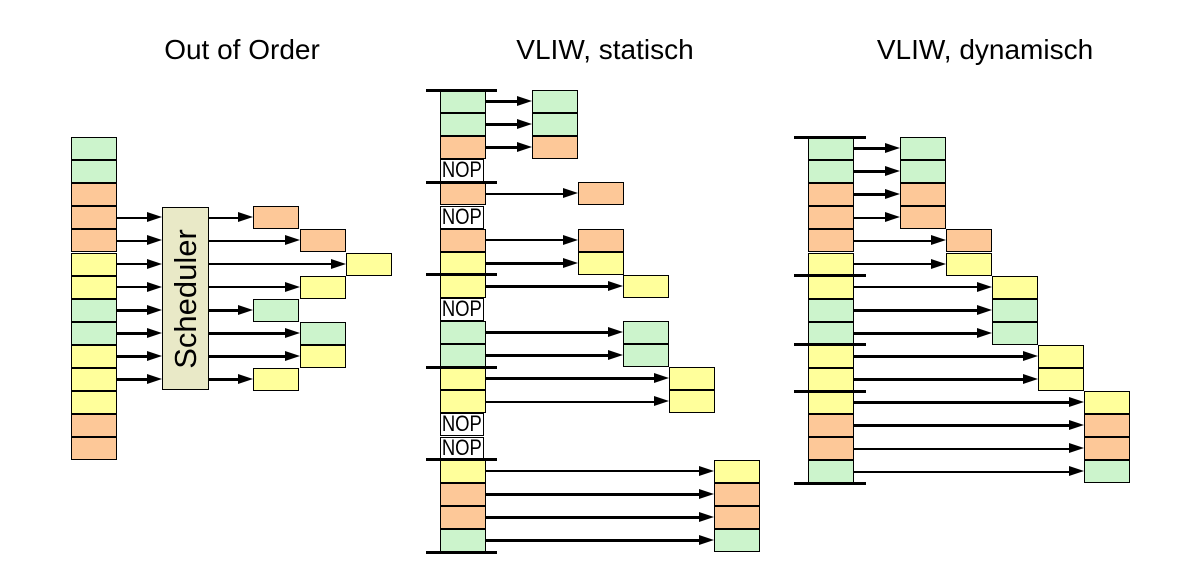 The image size is (1197, 581). Describe the element at coordinates (605, 49) in the screenshot. I see `panel-title-vliw-static: VLIW, statisch` at that location.